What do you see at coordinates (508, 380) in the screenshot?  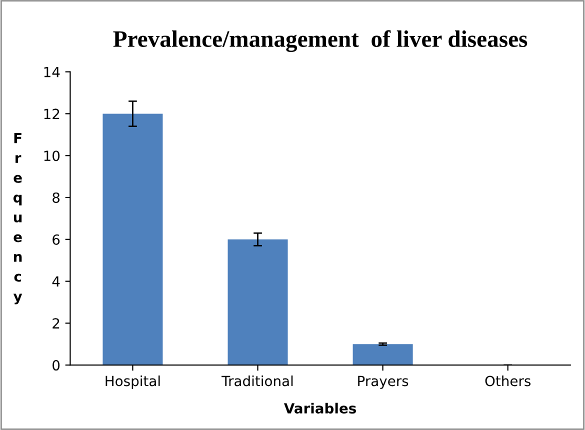 I see `x-tick-label: Others` at bounding box center [508, 380].